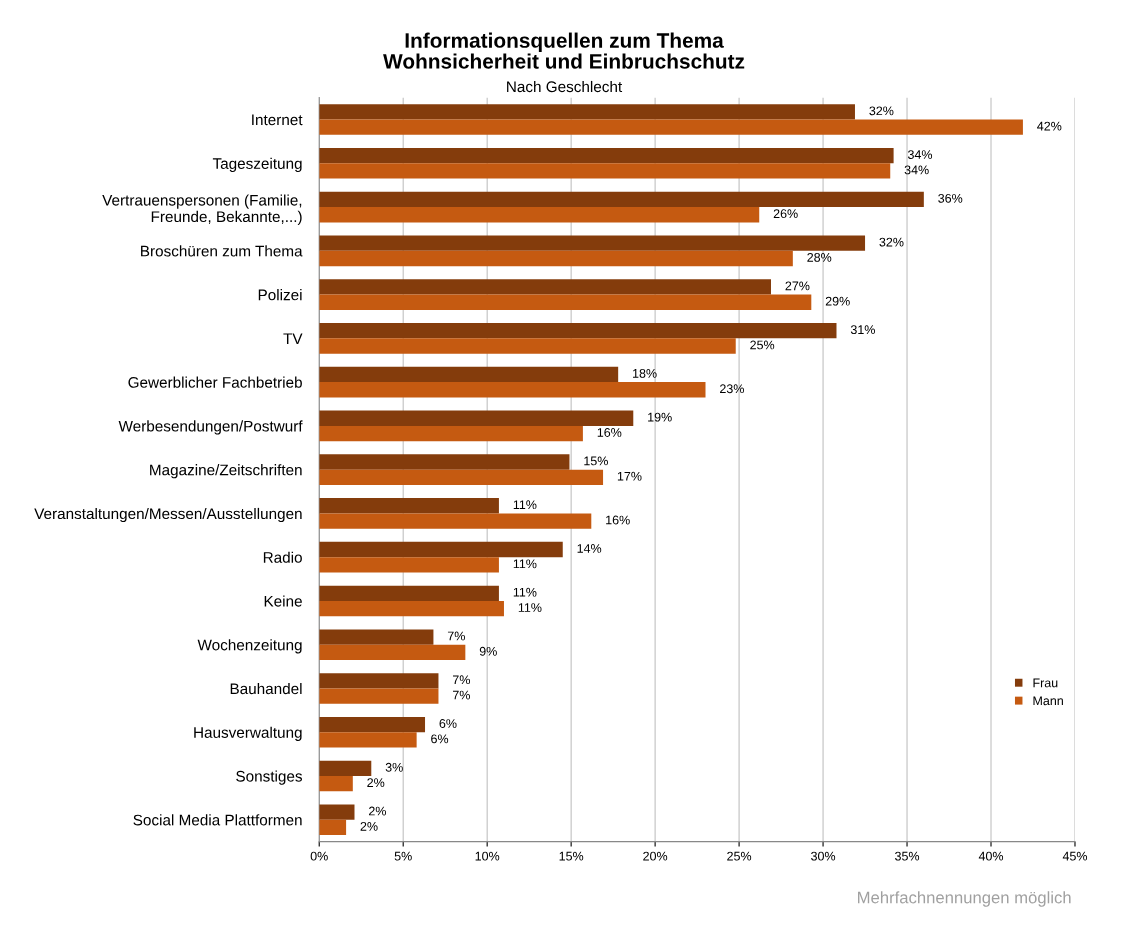 This screenshot has height=930, width=1128. What do you see at coordinates (589, 548) in the screenshot?
I see `data-label: 14%` at bounding box center [589, 548].